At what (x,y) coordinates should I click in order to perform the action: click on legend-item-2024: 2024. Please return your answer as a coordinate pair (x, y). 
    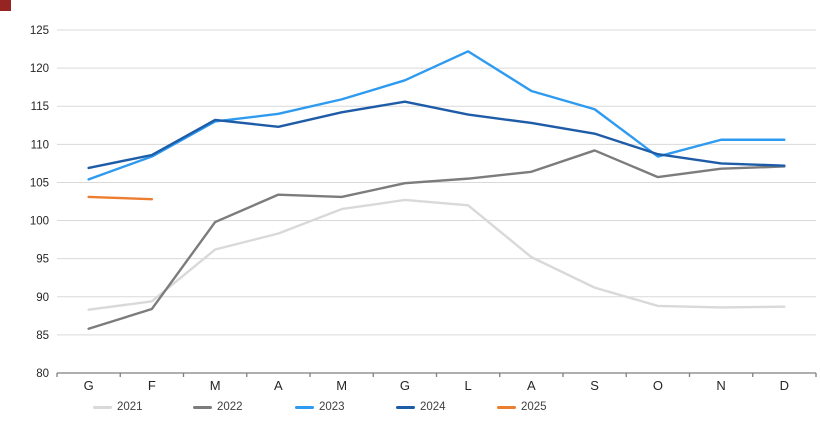
    Looking at the image, I should click on (421, 407).